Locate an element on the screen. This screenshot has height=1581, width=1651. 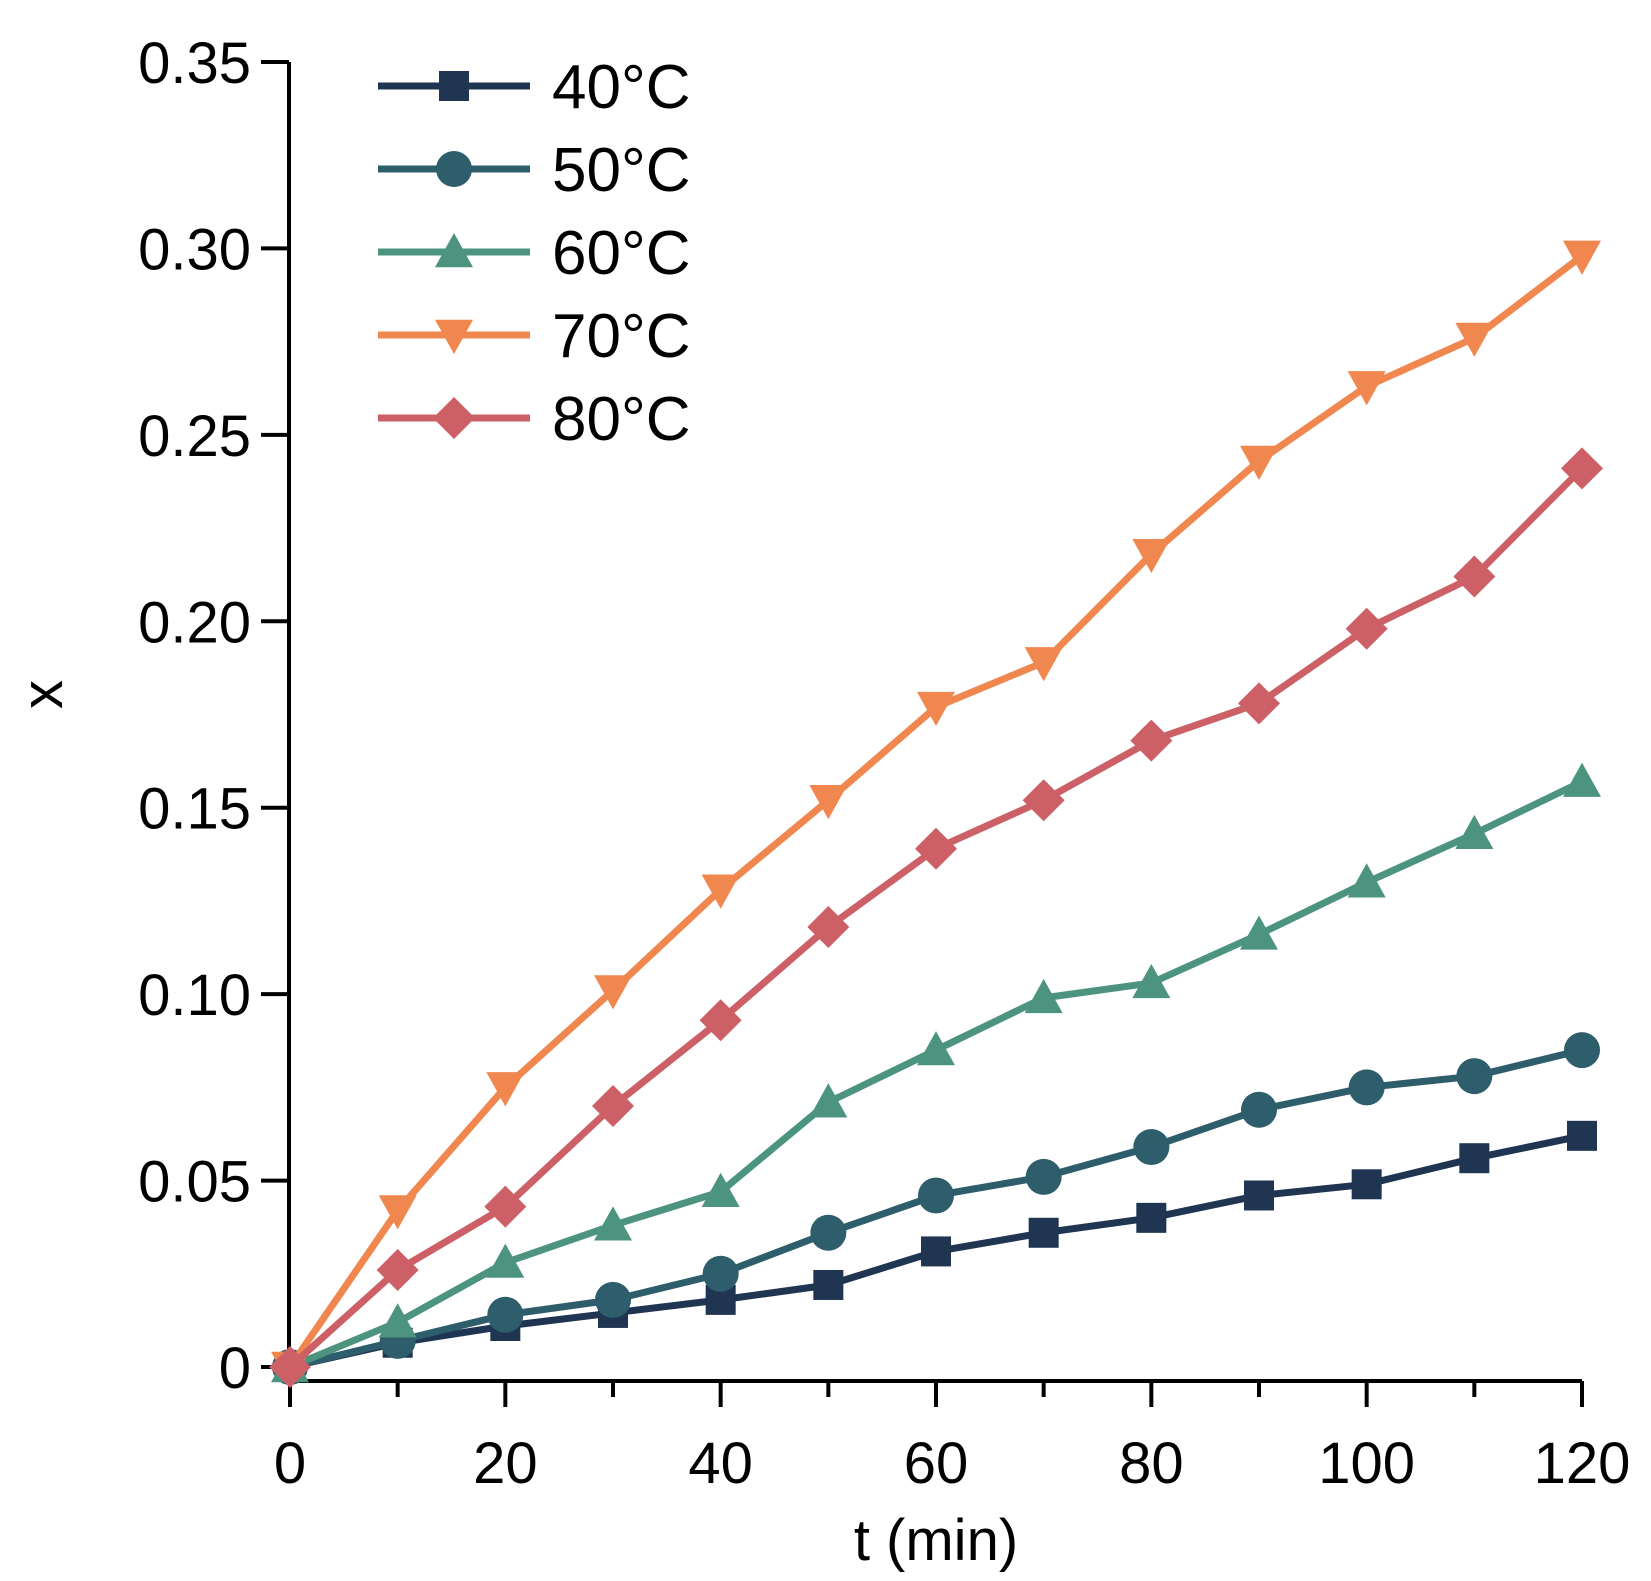
legend-label: 50°C is located at coordinates (621, 170).